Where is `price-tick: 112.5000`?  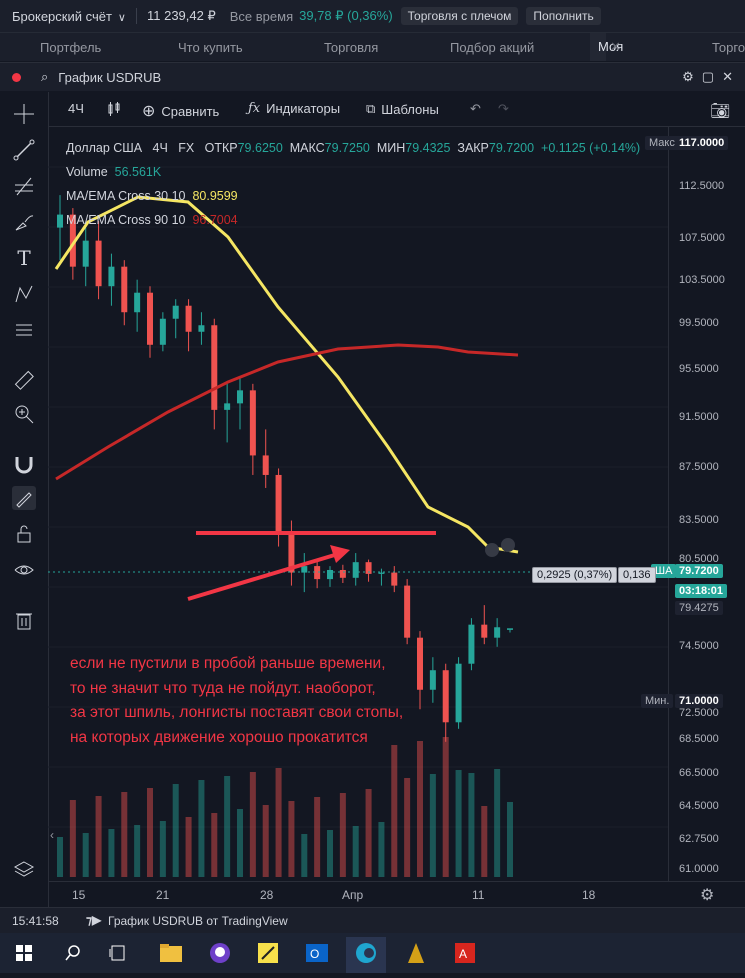
price-tick: 112.5000 is located at coordinates (702, 186).